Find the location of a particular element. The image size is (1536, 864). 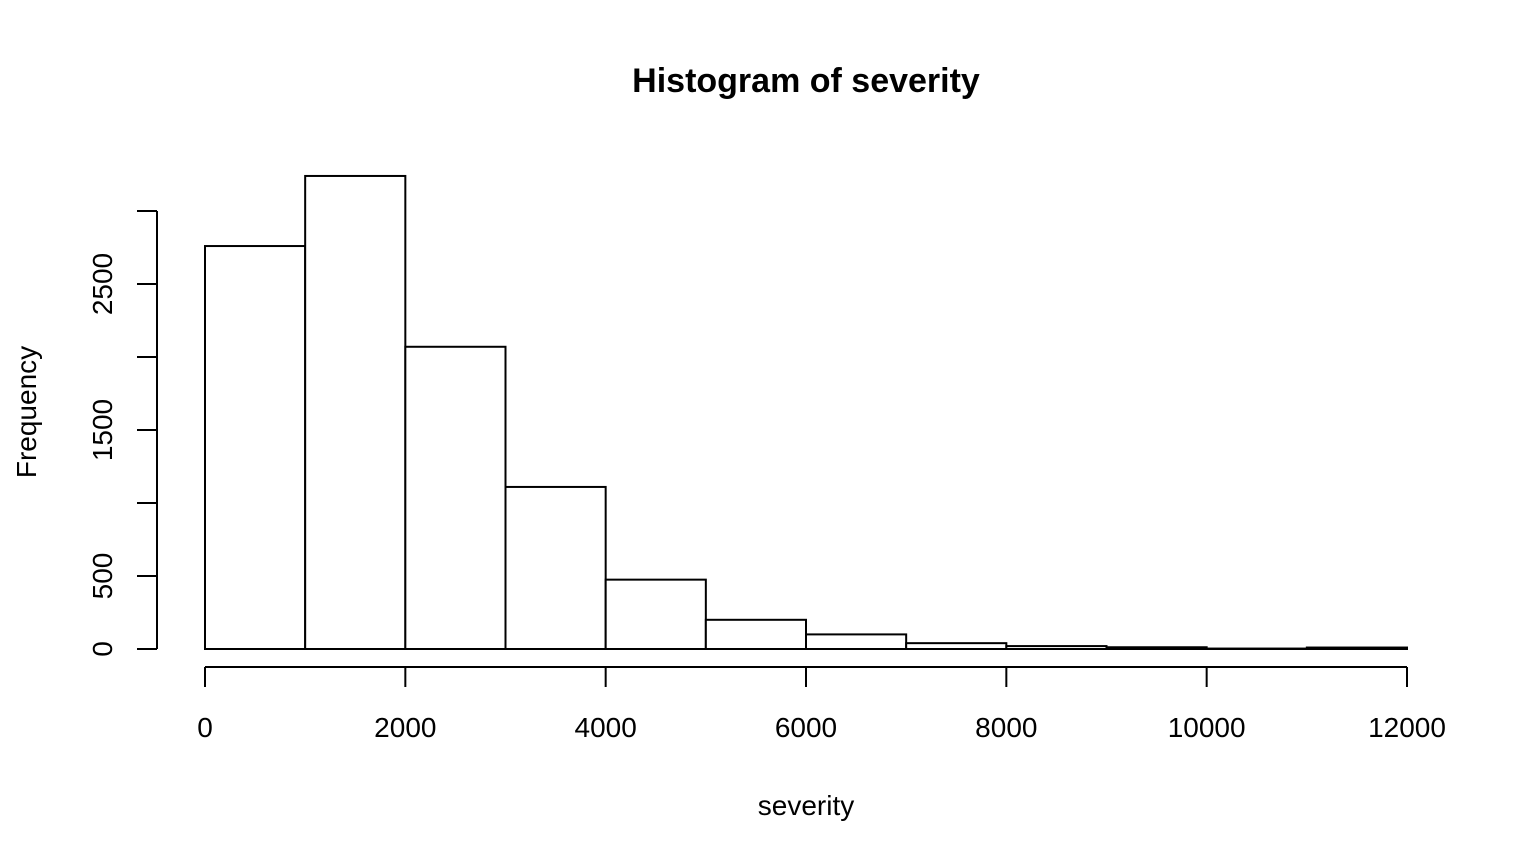

x-tick-label: 8000 is located at coordinates (1006, 727).